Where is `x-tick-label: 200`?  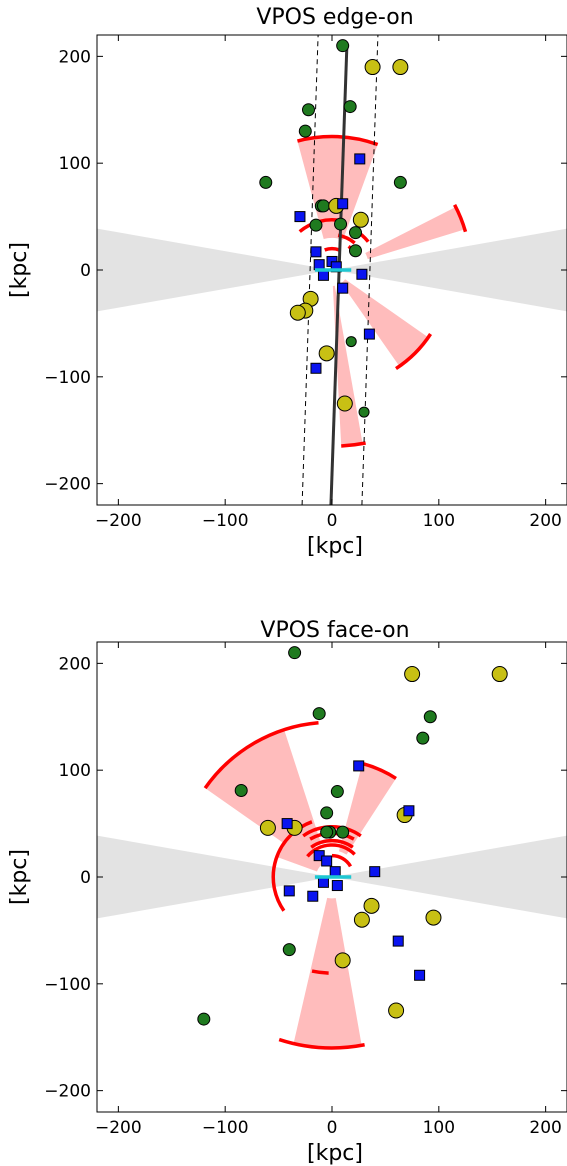
x-tick-label: 200 is located at coordinates (545, 521).